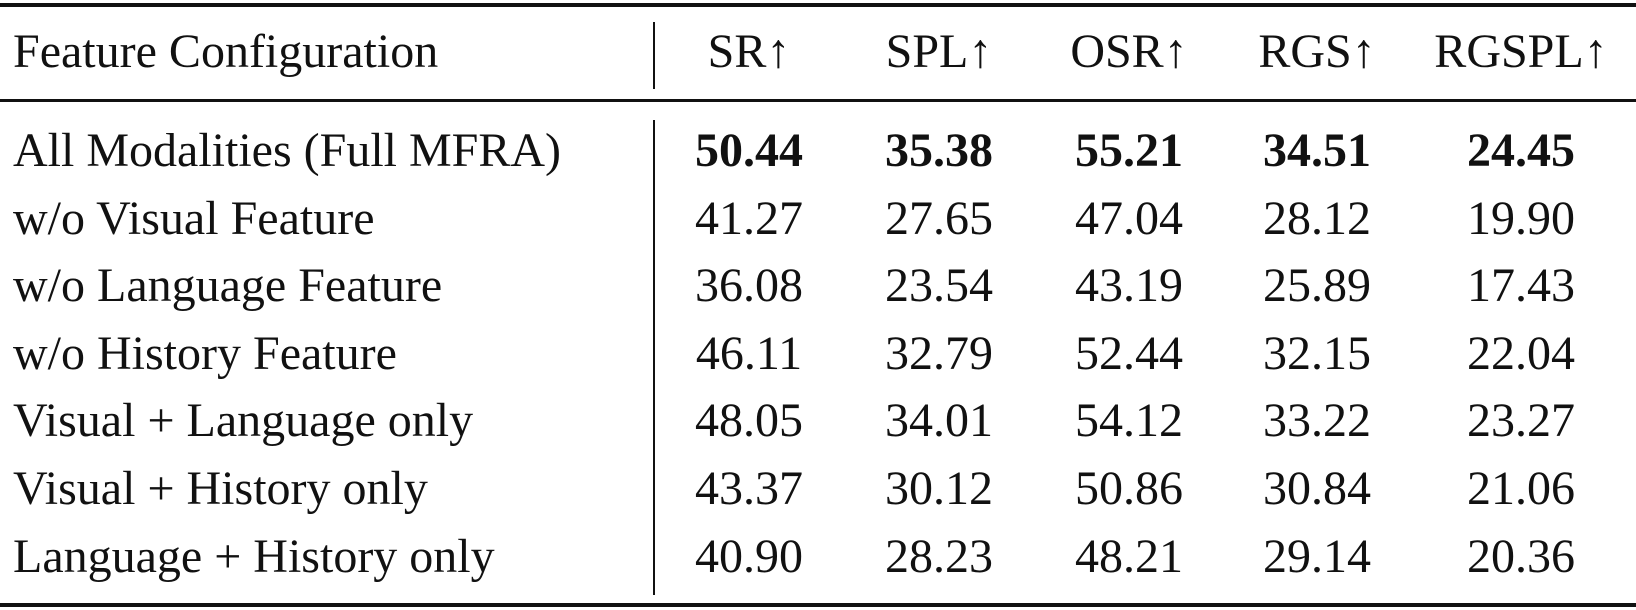 The width and height of the screenshot is (1636, 610). What do you see at coordinates (1521, 556) in the screenshot?
I see `value-cell: 20.36` at bounding box center [1521, 556].